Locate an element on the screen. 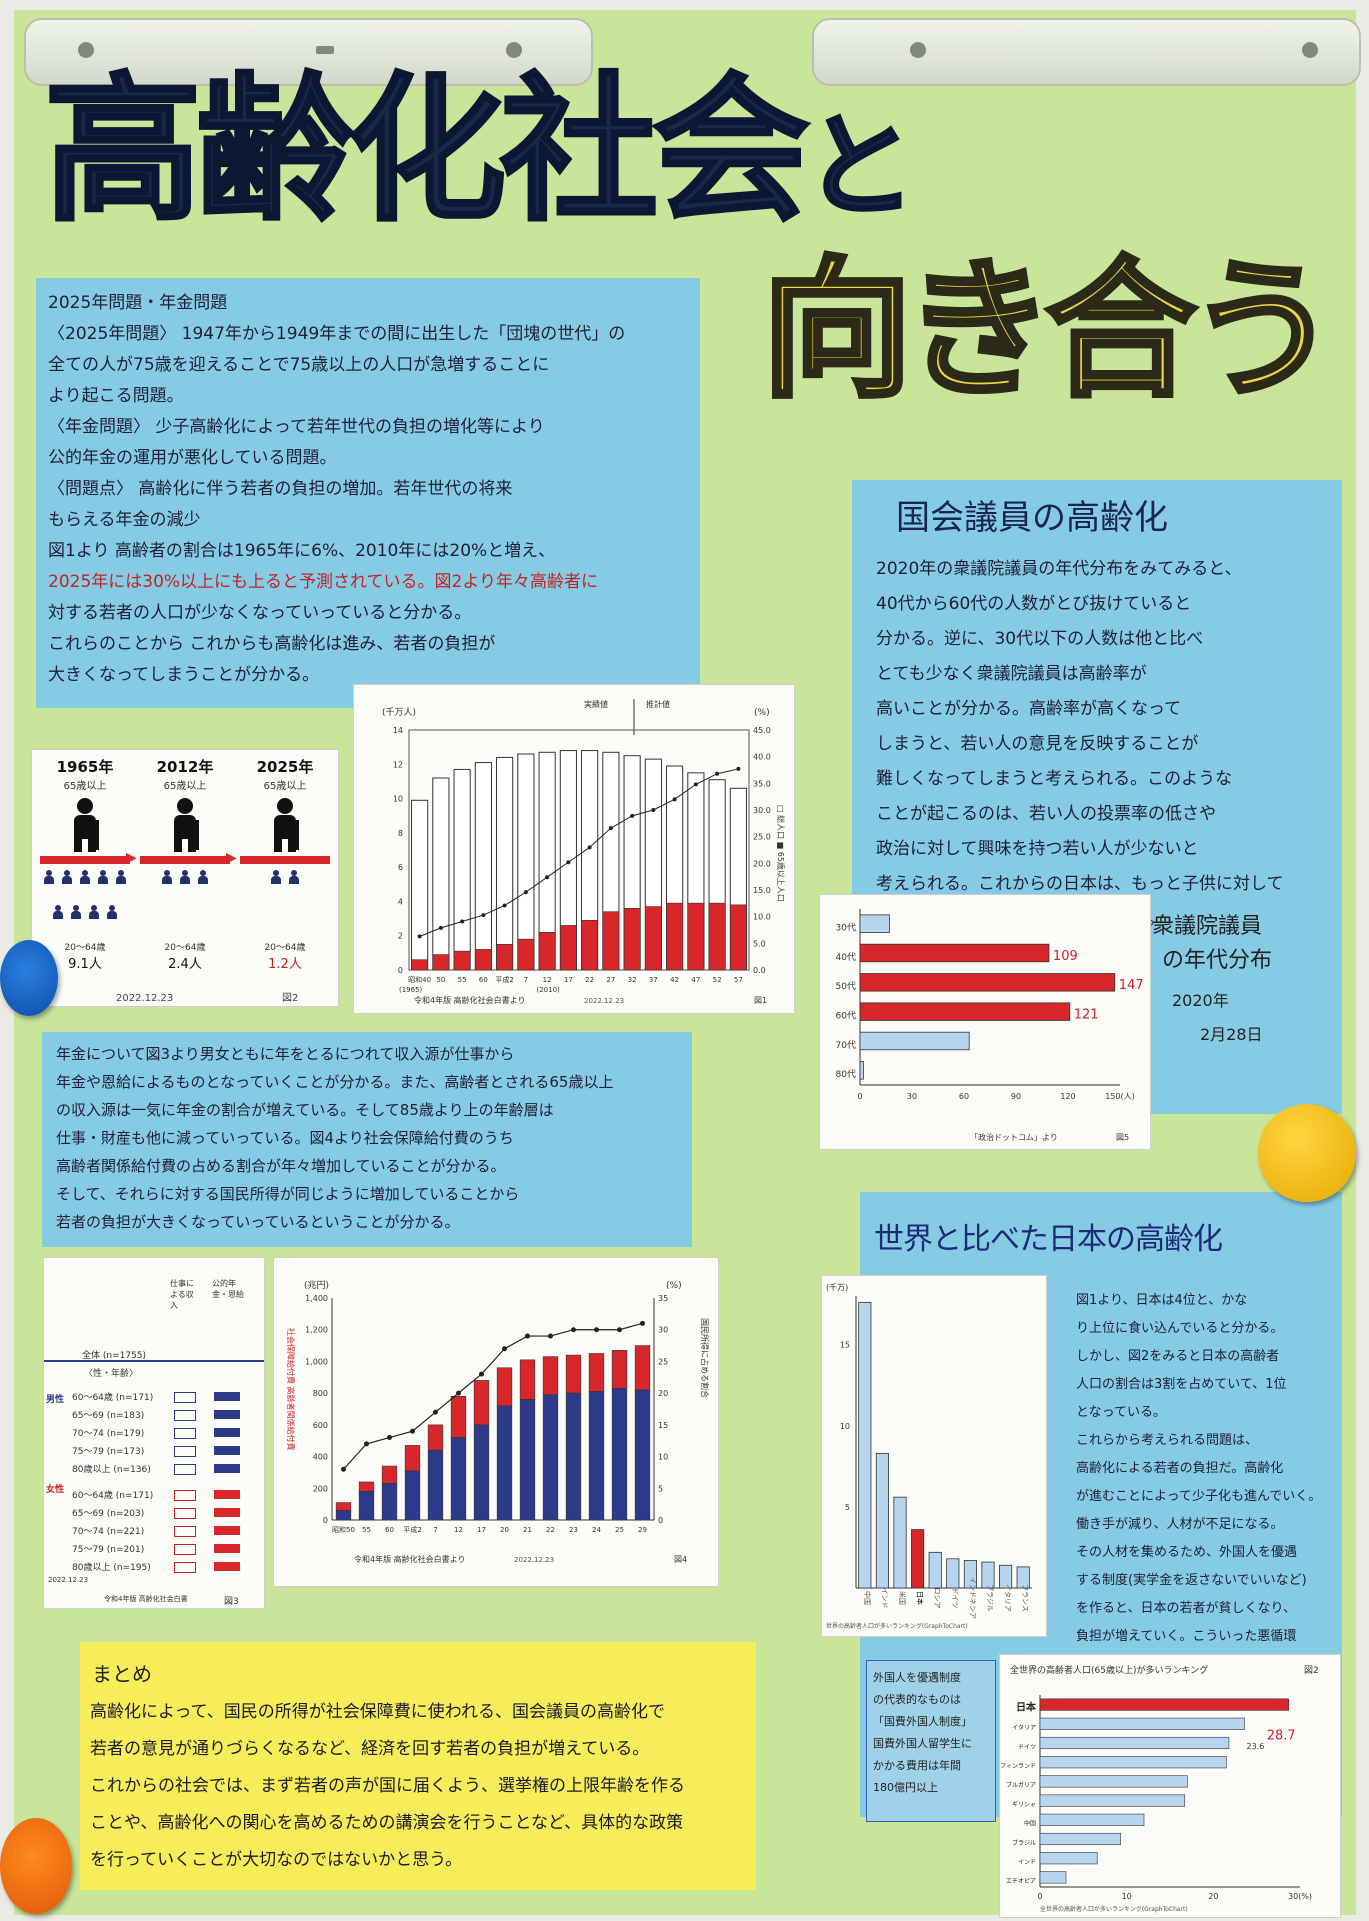  note-line: の代表的なものは is located at coordinates (917, 1699).